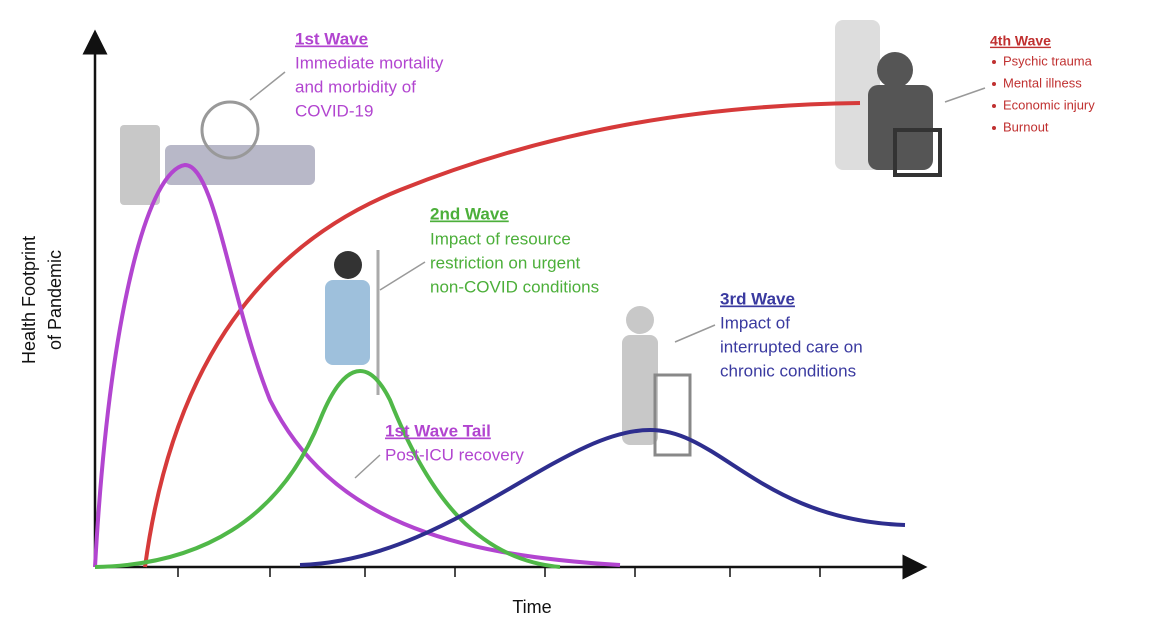 The width and height of the screenshot is (1157, 621). What do you see at coordinates (500, 238) in the screenshot?
I see `wave2-text: Impact of resource` at bounding box center [500, 238].